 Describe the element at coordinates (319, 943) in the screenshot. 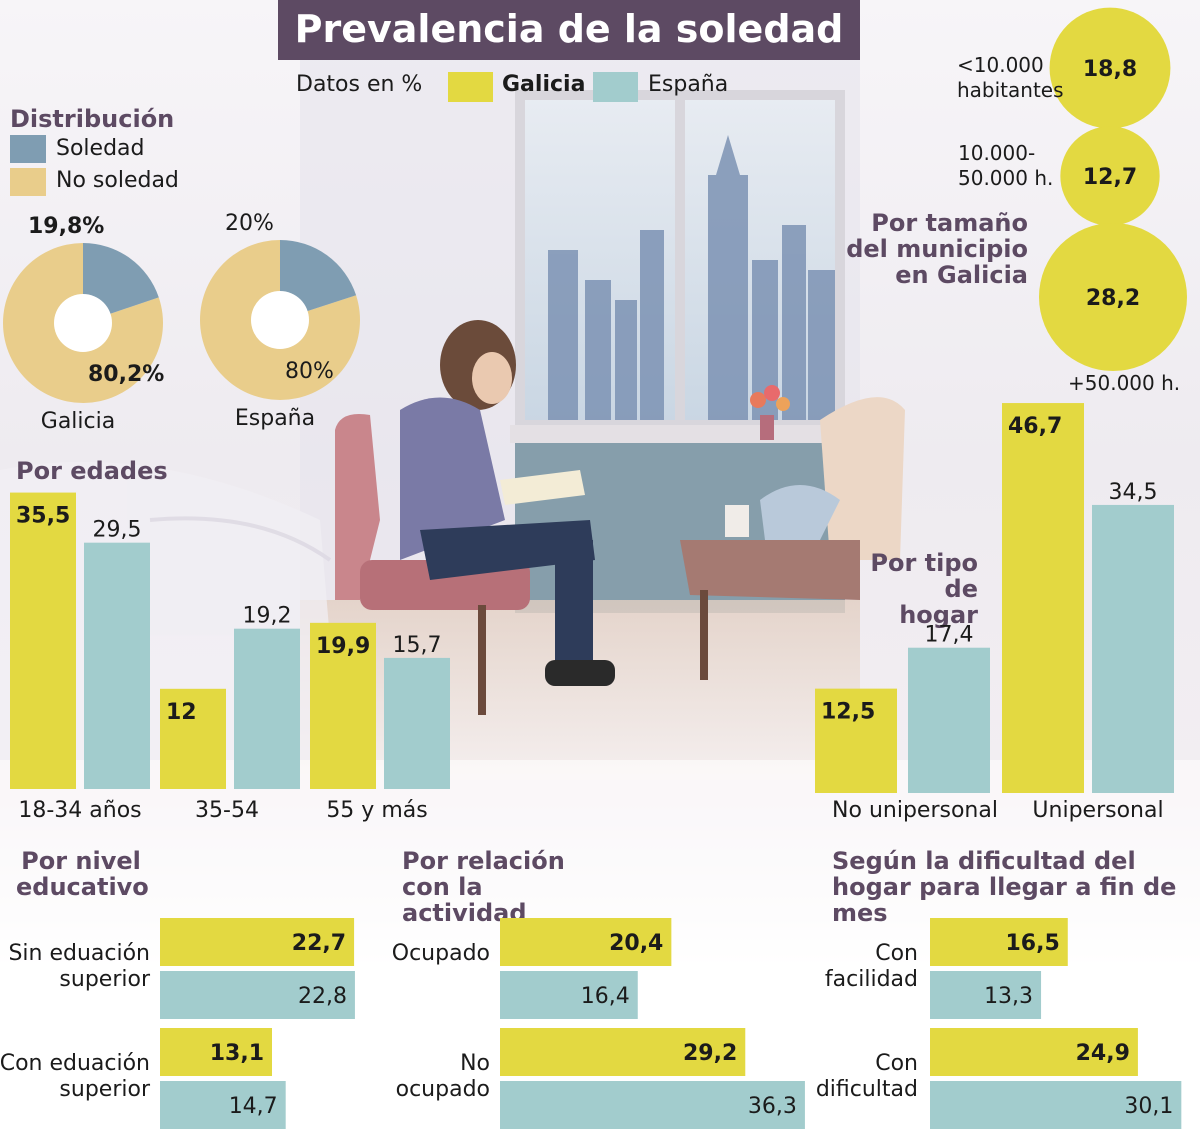

I see `hbar-value-galicia: 22,7` at that location.